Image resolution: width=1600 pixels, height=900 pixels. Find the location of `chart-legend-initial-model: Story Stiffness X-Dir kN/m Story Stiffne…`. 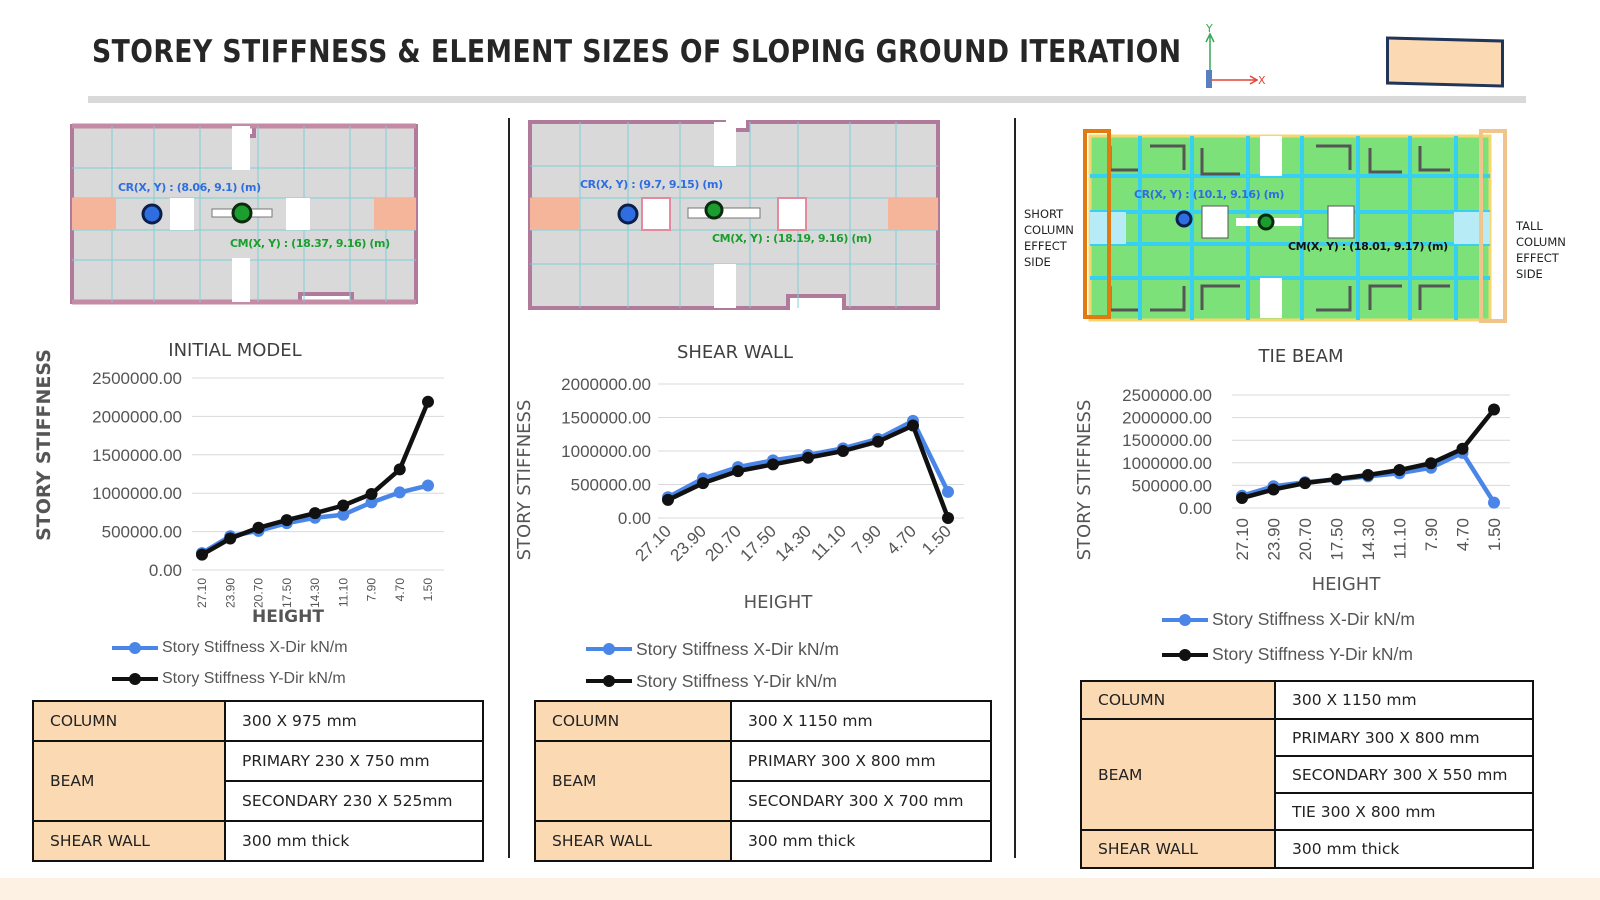

chart-legend-initial-model: Story Stiffness X-Dir kN/m Story Stiffne… is located at coordinates (230, 663).